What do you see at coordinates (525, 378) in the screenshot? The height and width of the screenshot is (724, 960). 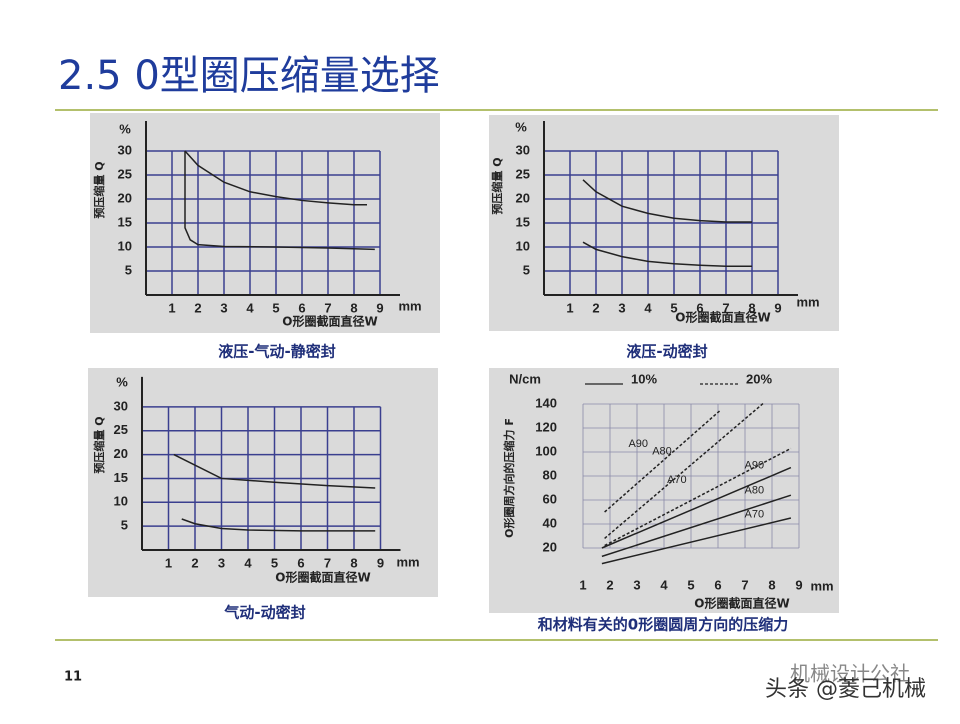 I see `y-unit: N/cm` at bounding box center [525, 378].